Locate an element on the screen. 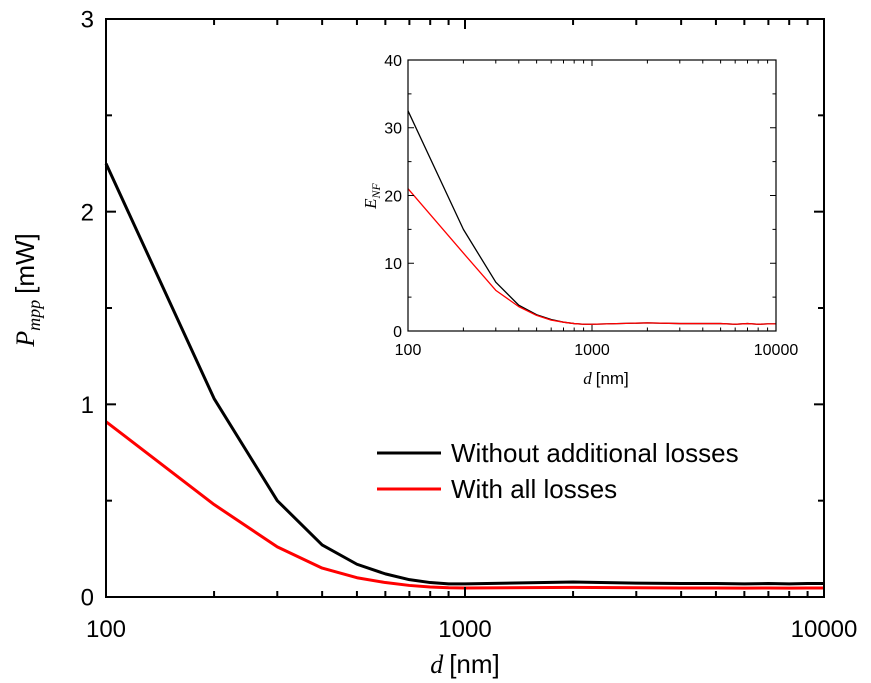 The width and height of the screenshot is (871, 683). inset-y-axis-label: ENF is located at coordinates (372, 195).